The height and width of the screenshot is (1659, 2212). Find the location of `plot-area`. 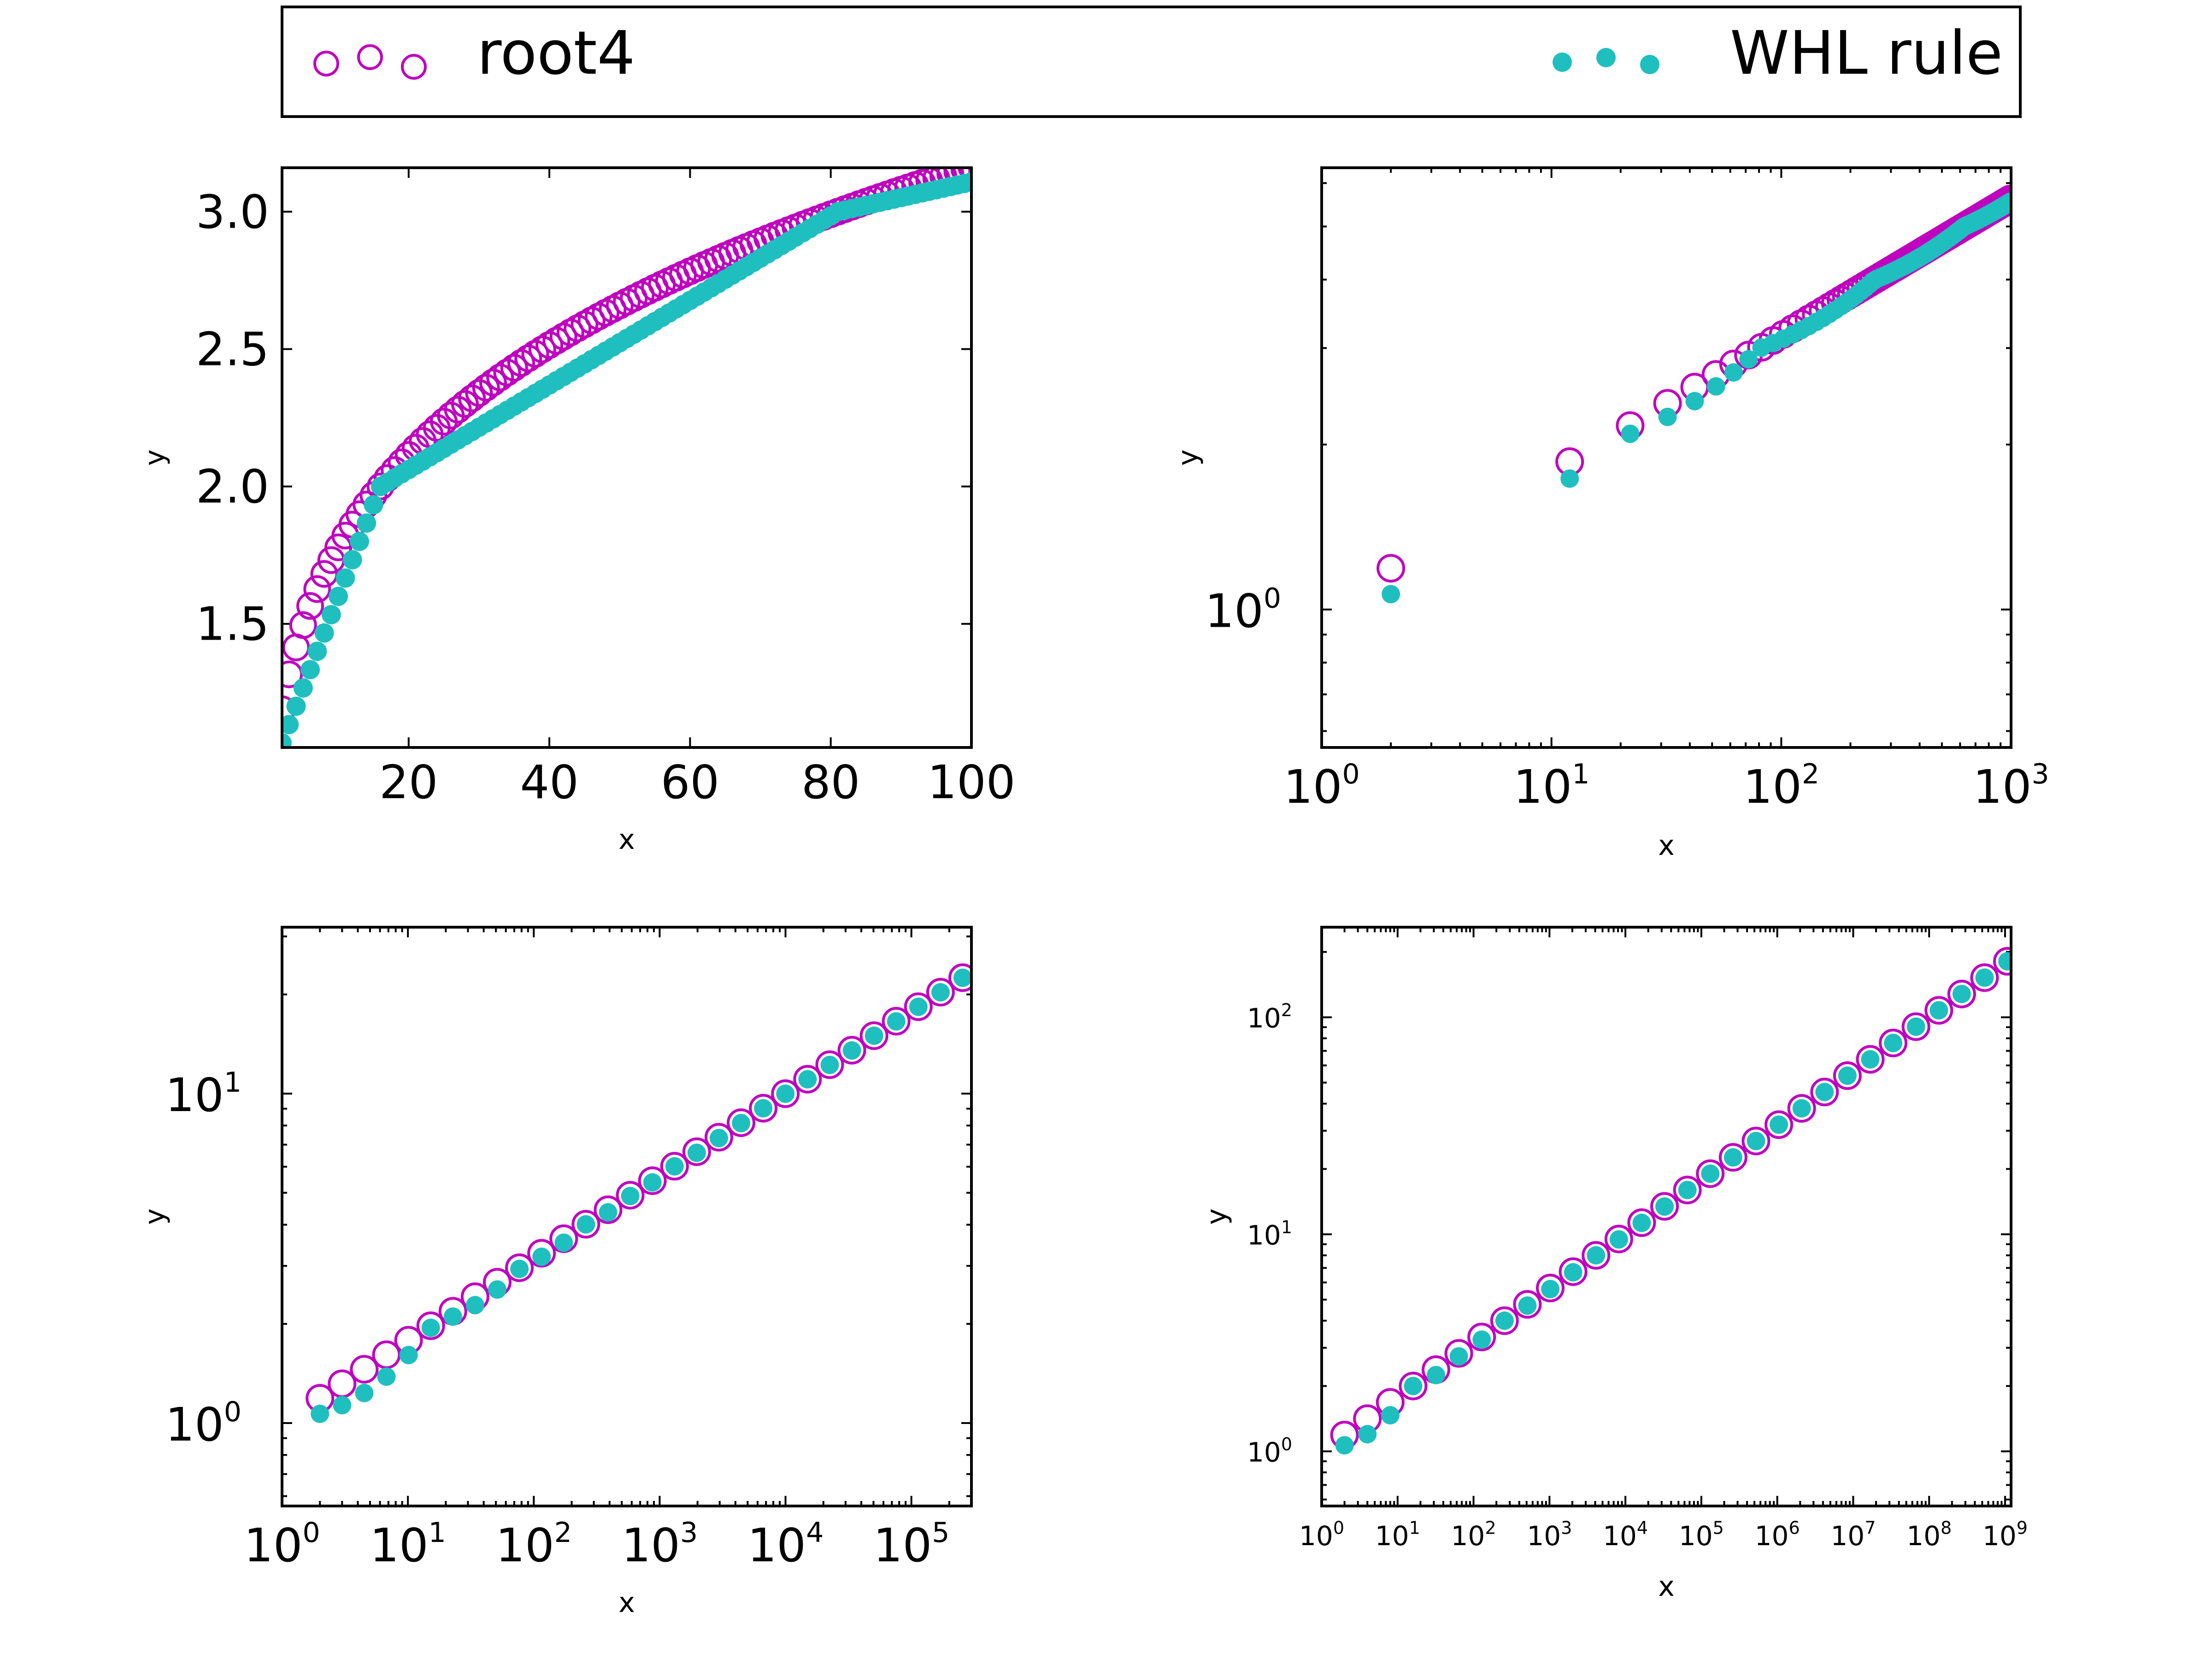

plot-area is located at coordinates (638, 1190).